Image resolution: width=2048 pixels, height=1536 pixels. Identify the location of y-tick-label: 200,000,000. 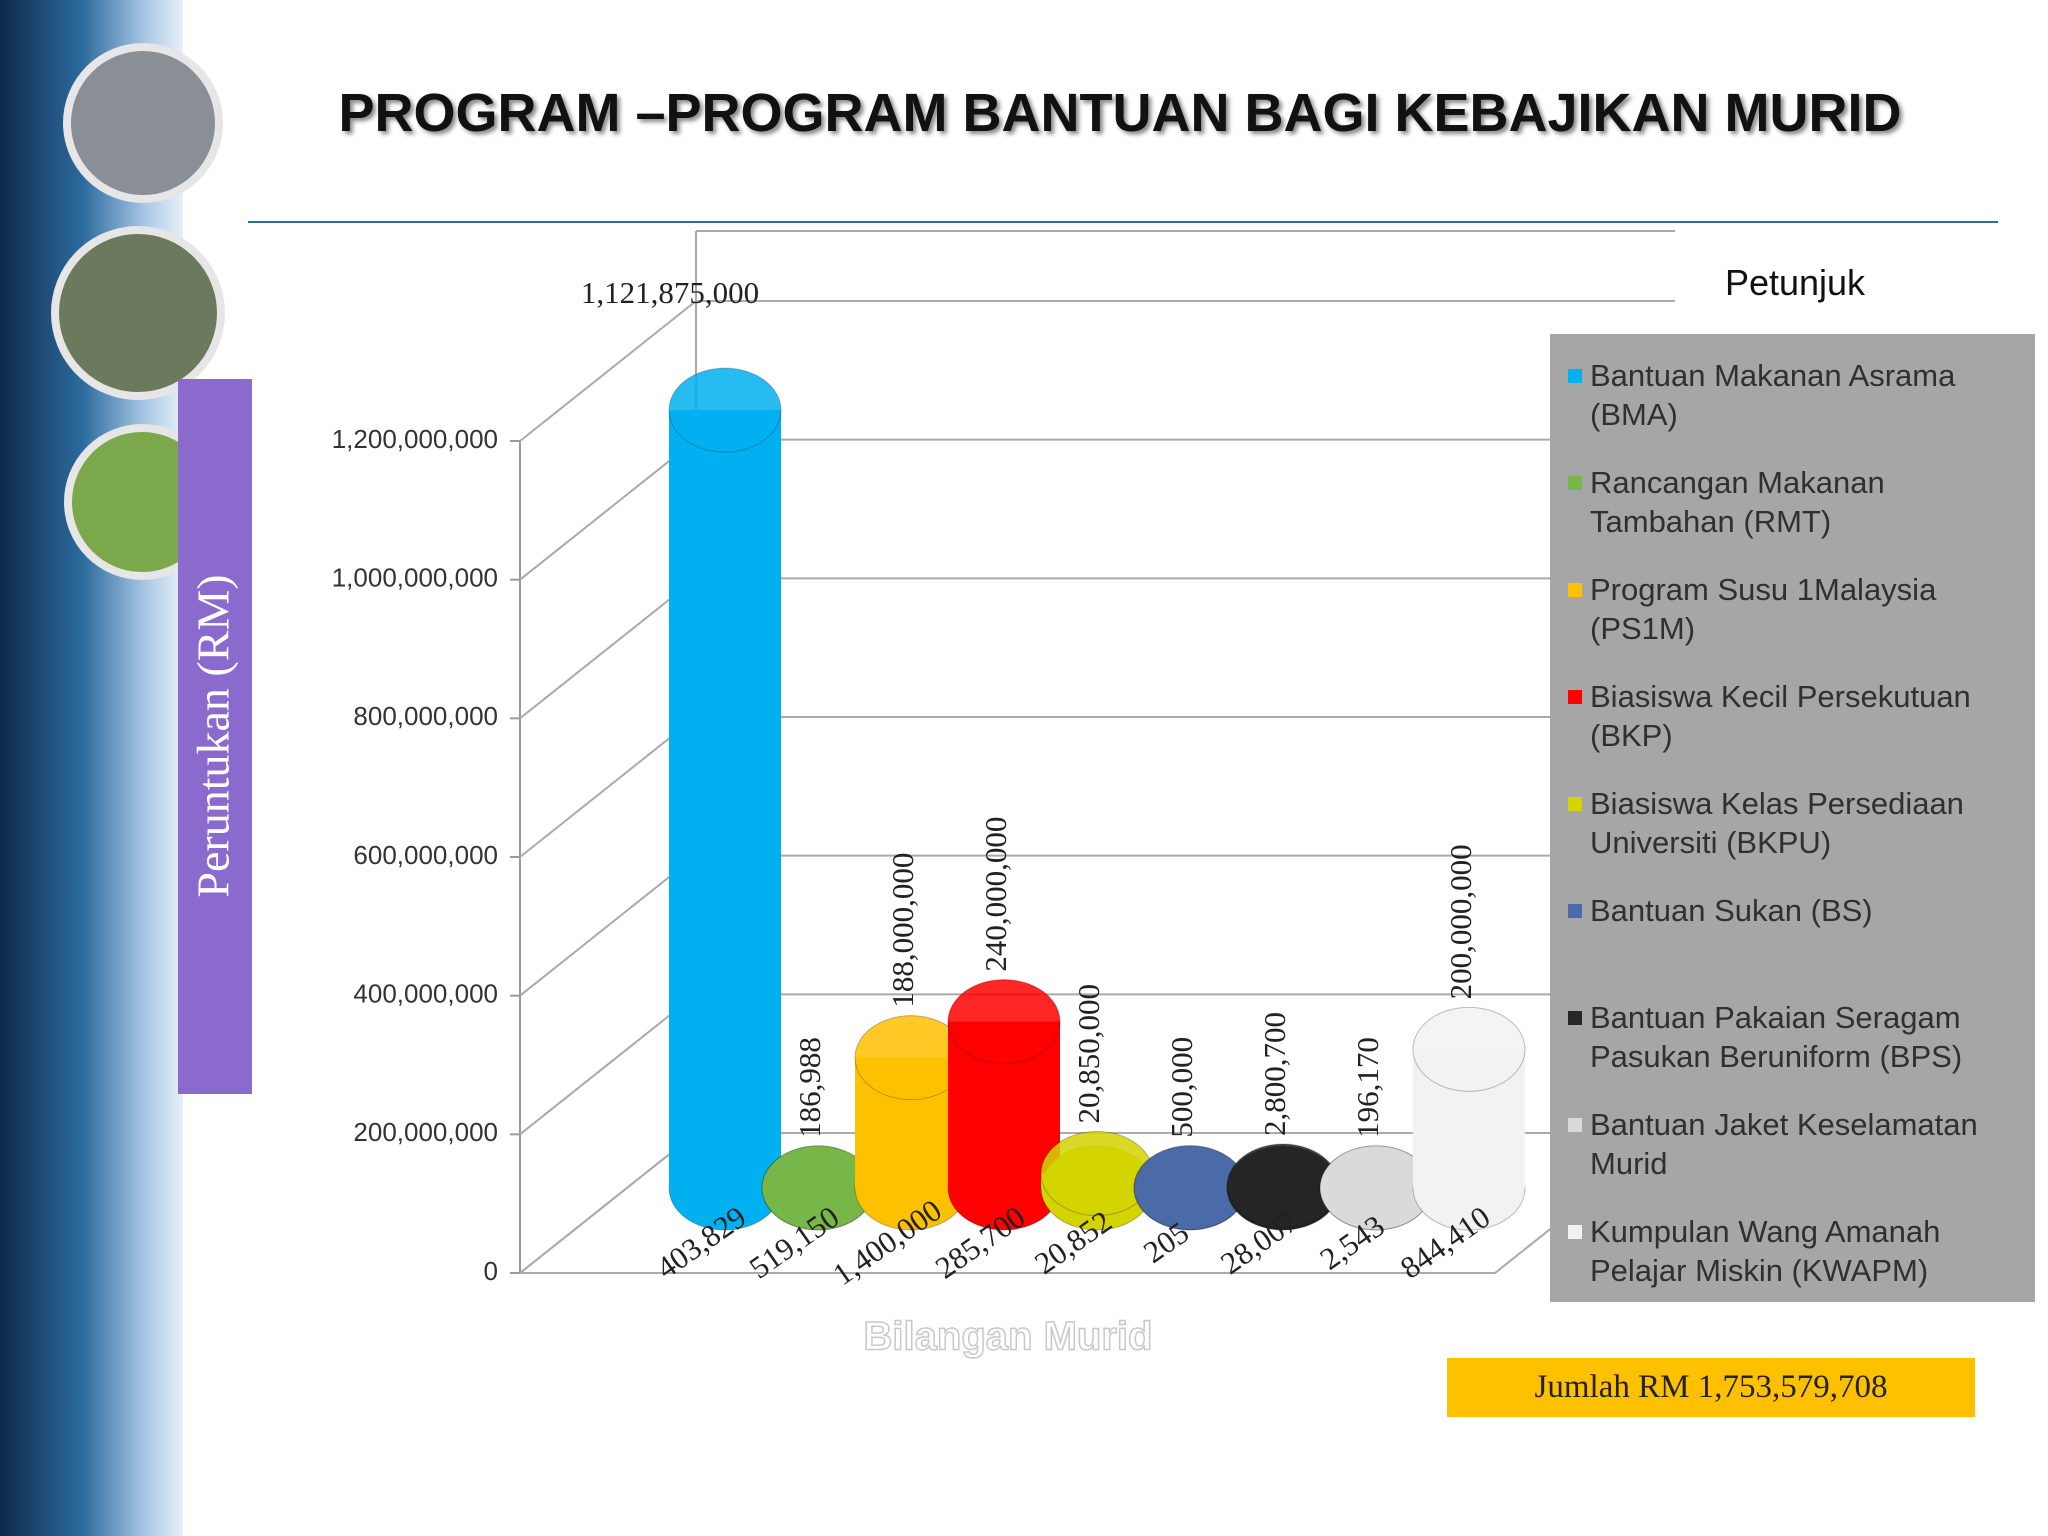
(425, 1132).